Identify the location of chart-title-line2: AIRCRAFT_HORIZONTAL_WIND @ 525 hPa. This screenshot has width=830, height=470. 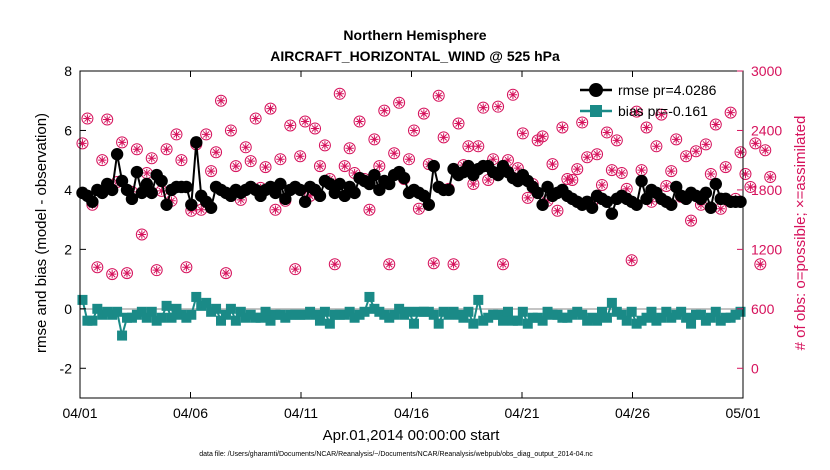
(415, 56).